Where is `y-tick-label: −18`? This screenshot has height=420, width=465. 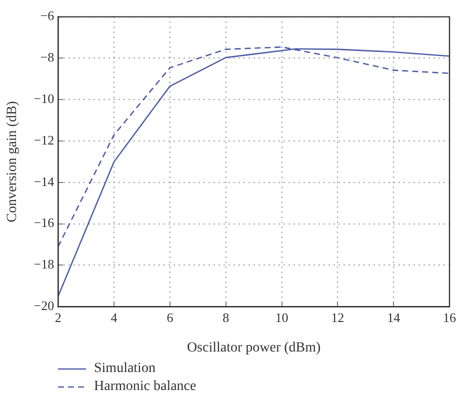
y-tick-label: −18 is located at coordinates (44, 264).